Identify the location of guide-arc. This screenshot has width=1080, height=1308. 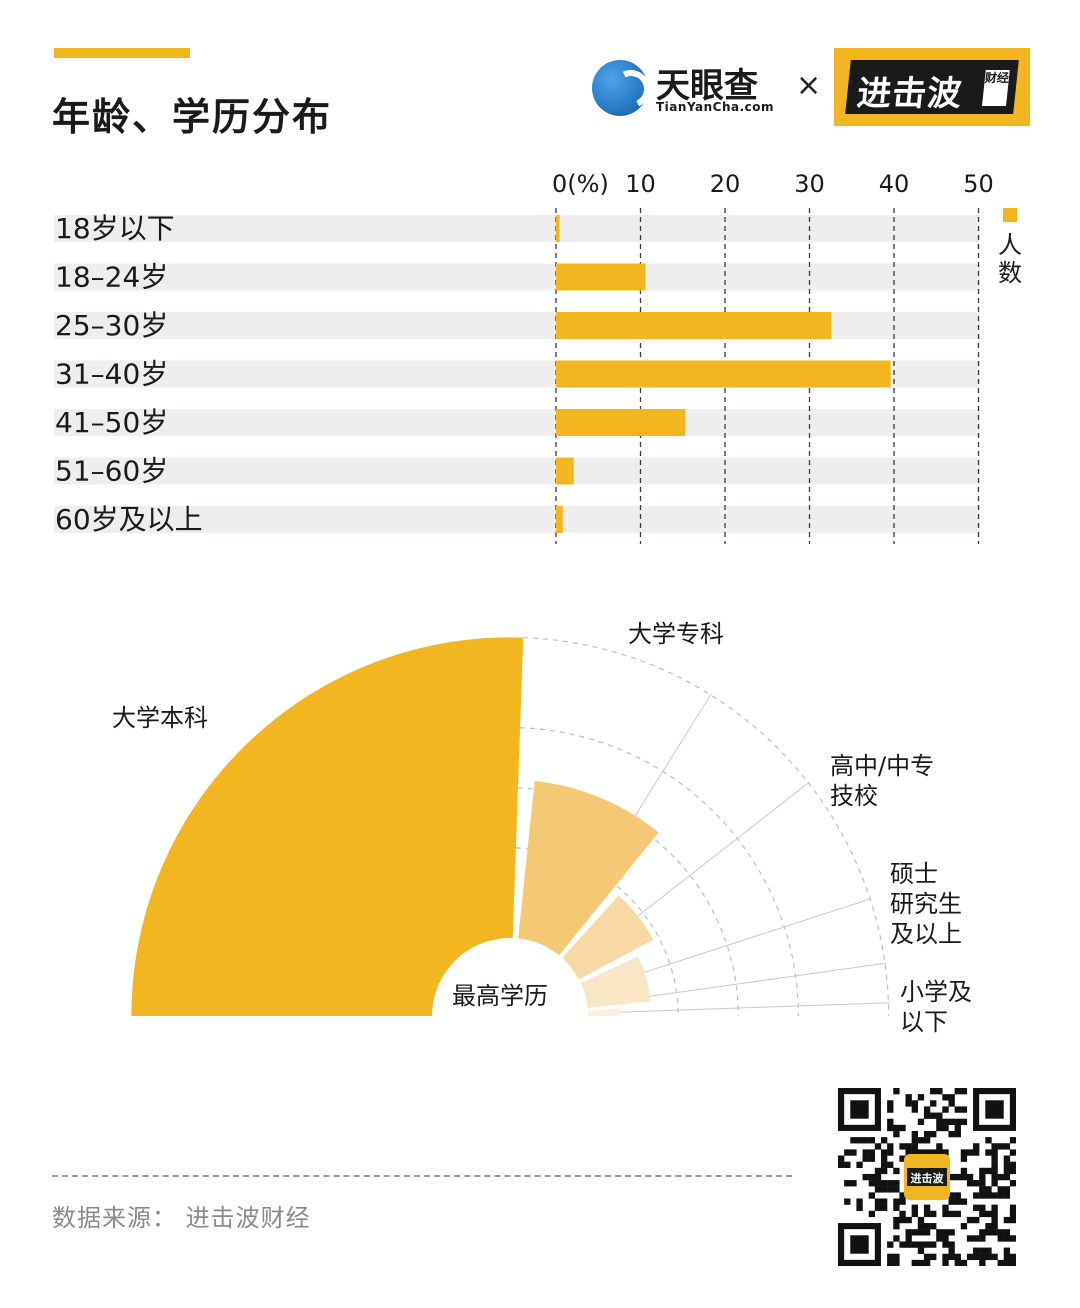
(597, 932).